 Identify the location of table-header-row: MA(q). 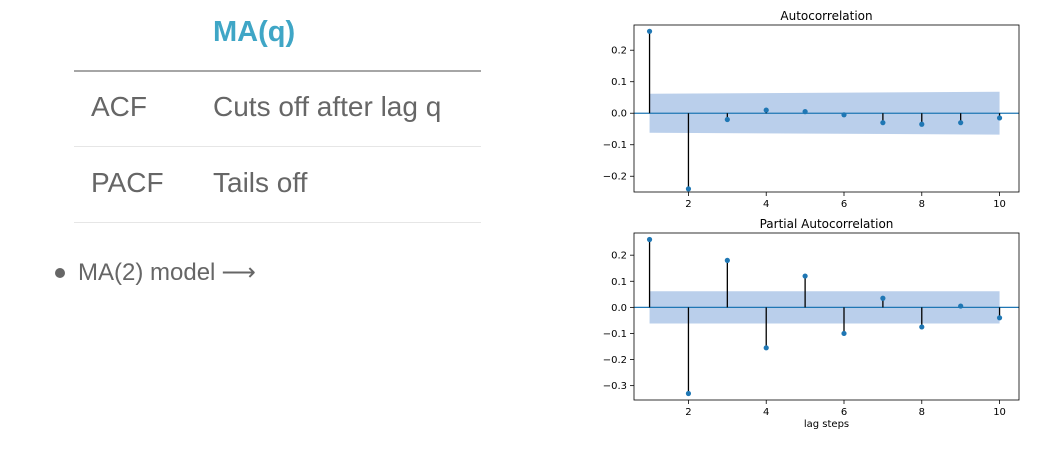
(277, 36).